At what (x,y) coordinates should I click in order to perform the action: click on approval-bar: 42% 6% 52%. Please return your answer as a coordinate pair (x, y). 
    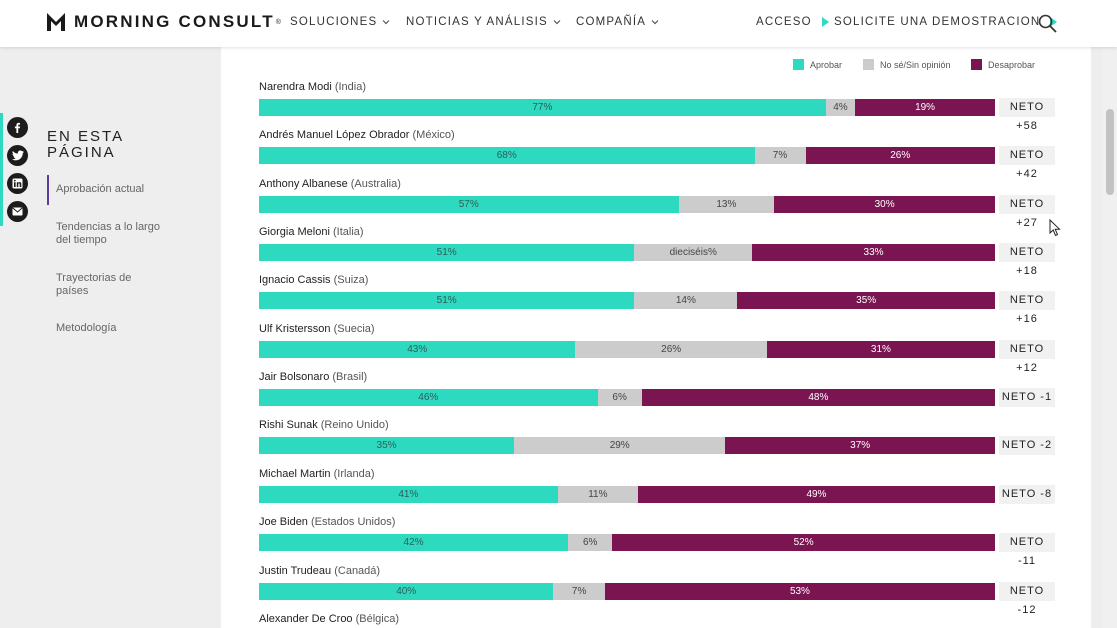
    Looking at the image, I should click on (627, 542).